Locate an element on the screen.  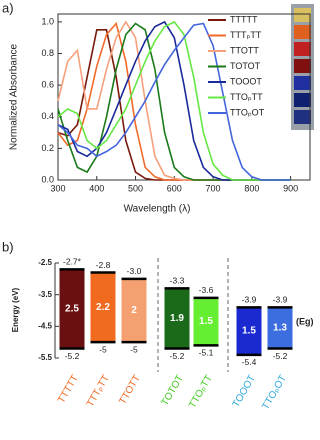
gap-label: 2 is located at coordinates (134, 310).